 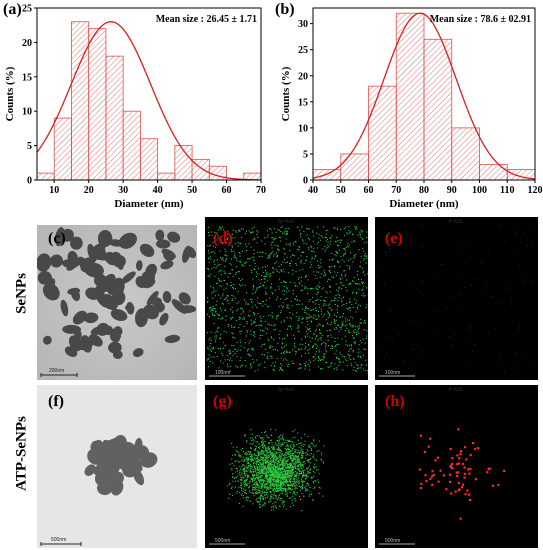 What do you see at coordinates (303, 24) in the screenshot?
I see `hist-b-ytick-label-6: 30` at bounding box center [303, 24].